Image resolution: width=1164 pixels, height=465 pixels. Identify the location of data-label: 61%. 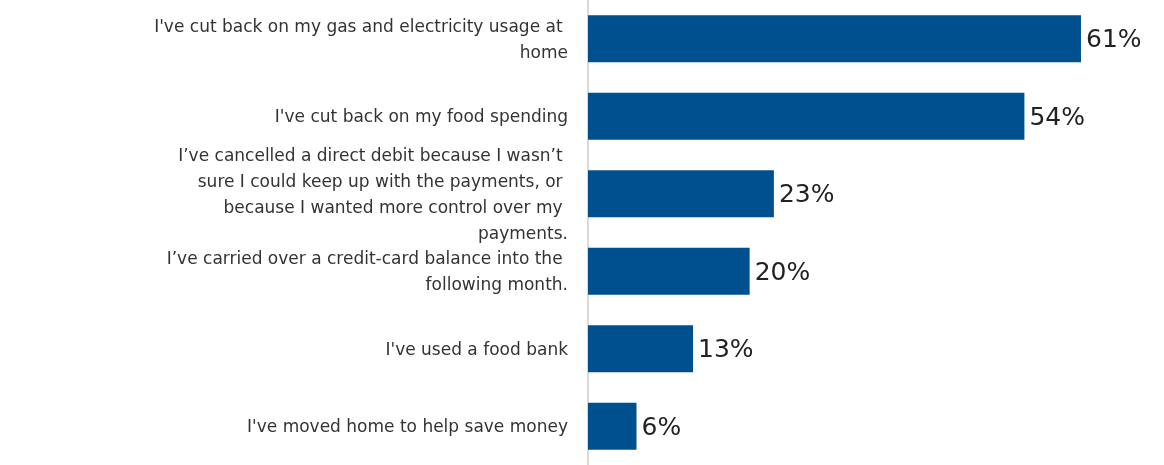
(1113, 39).